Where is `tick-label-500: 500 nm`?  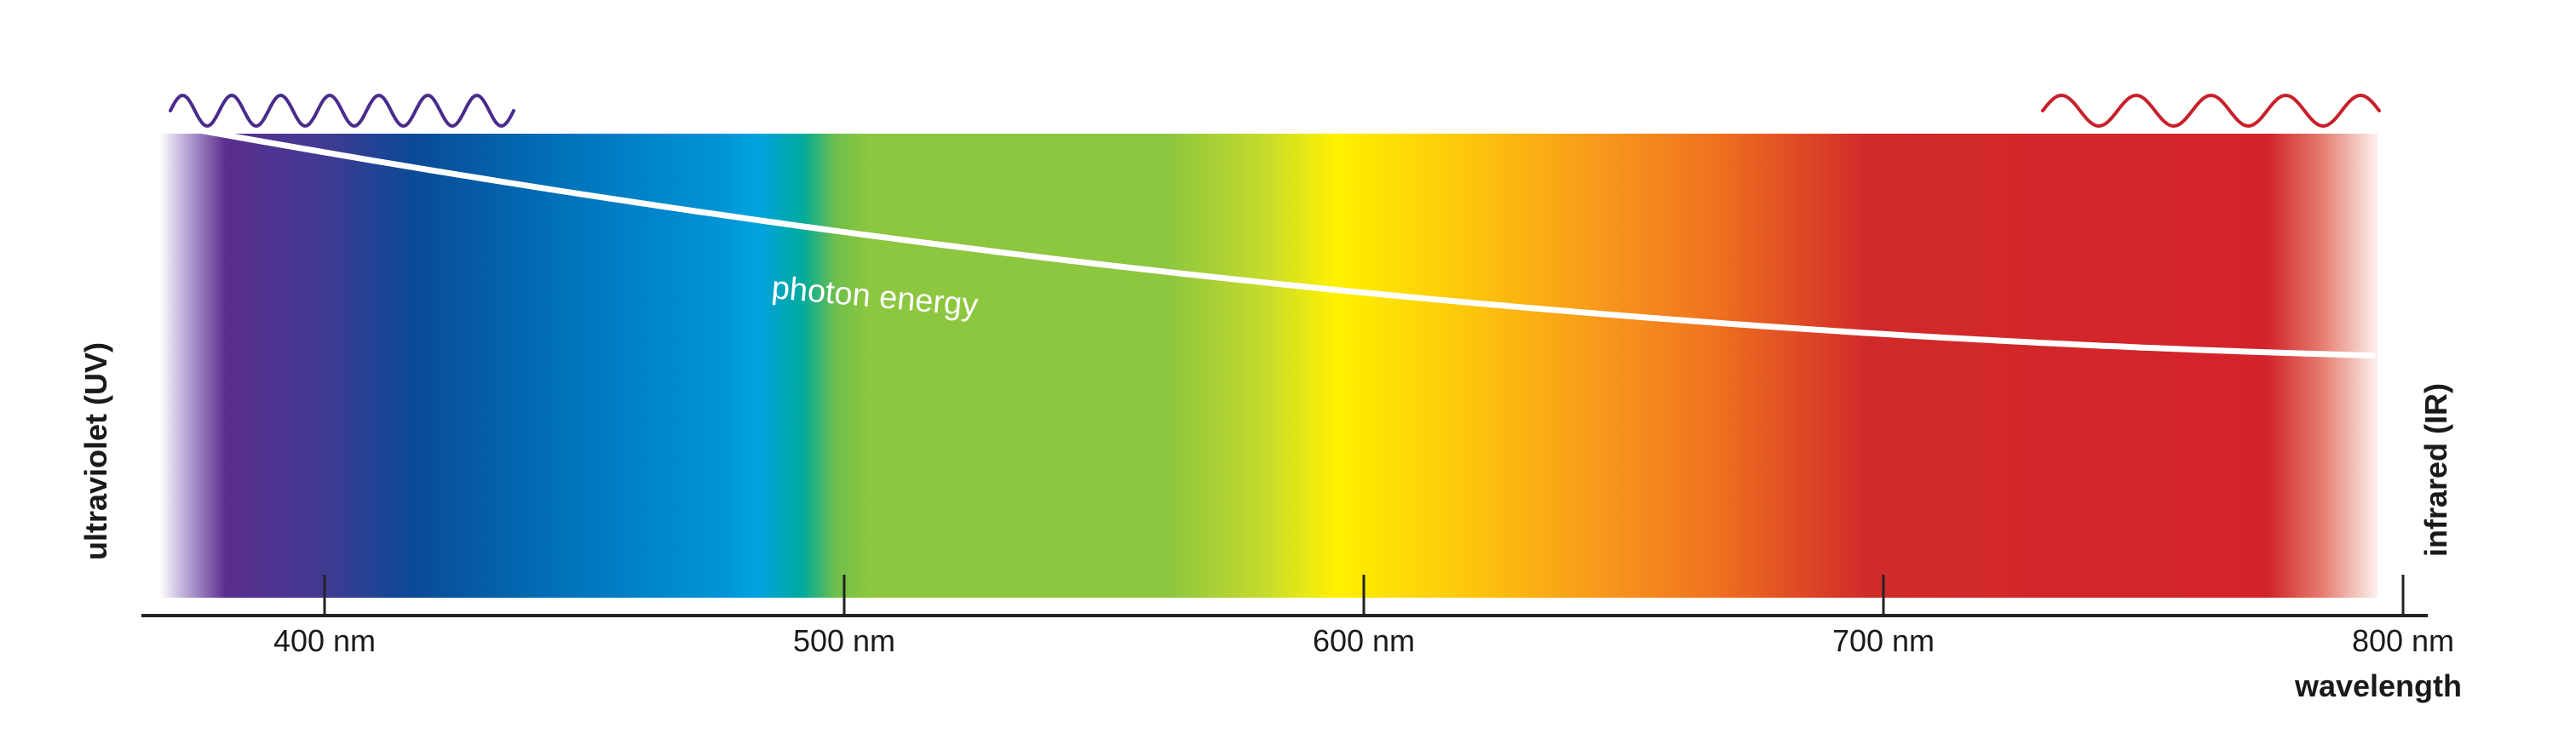
tick-label-500: 500 nm is located at coordinates (844, 640).